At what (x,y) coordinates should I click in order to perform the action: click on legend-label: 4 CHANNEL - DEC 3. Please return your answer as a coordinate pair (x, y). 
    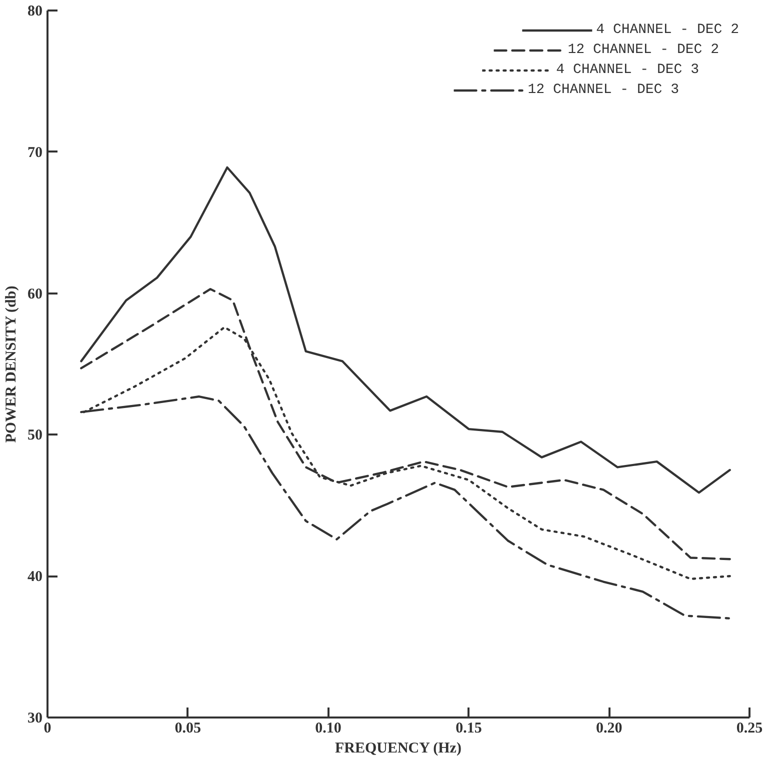
    Looking at the image, I should click on (627, 70).